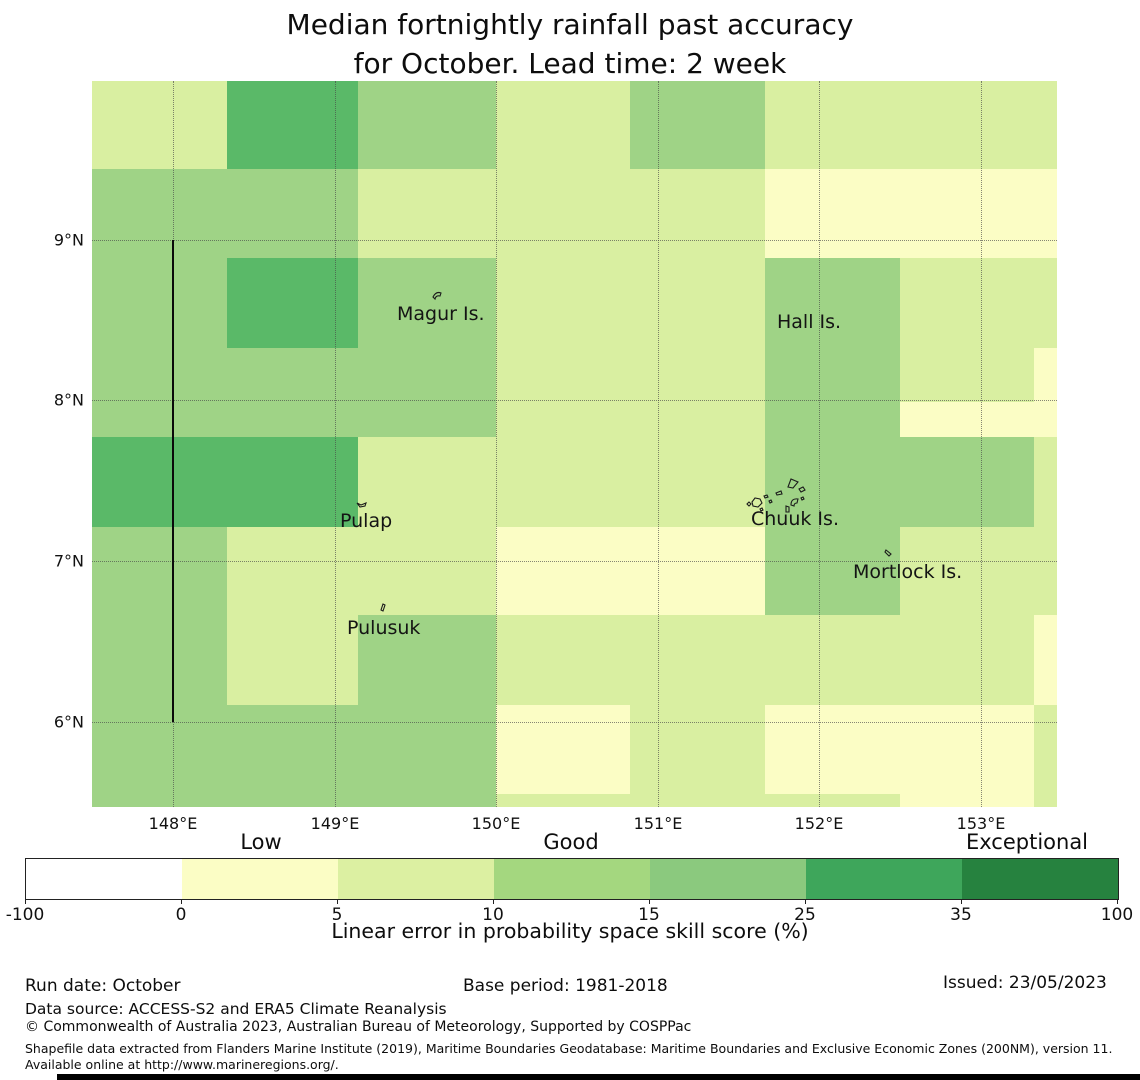  What do you see at coordinates (809, 322) in the screenshot?
I see `island-label: Hall Is.` at bounding box center [809, 322].